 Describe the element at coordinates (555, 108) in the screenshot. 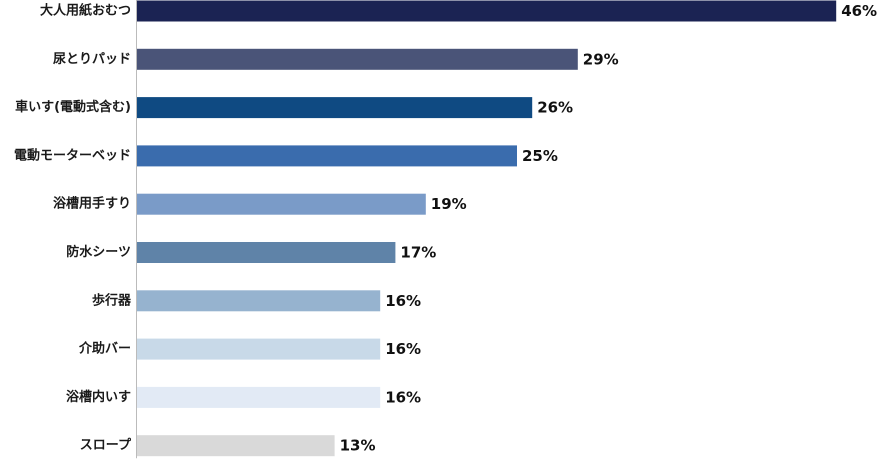

I see `value-label-3: 26%` at that location.